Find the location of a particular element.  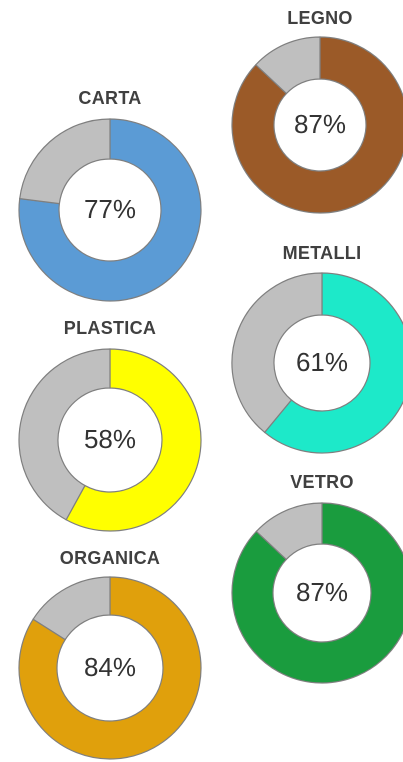

donut-slice-metalli-rest is located at coordinates (277, 353).